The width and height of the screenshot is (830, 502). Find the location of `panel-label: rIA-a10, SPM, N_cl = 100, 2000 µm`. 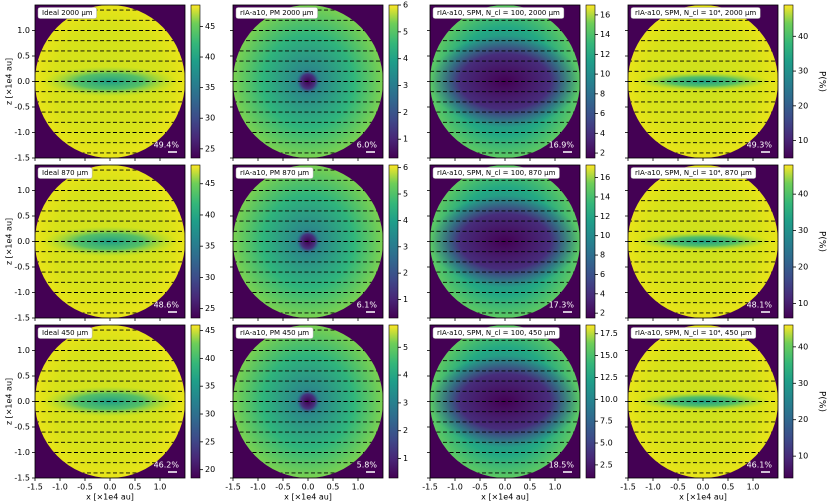

panel-label: rIA-a10, SPM, N_cl = 100, 2000 µm is located at coordinates (498, 13).